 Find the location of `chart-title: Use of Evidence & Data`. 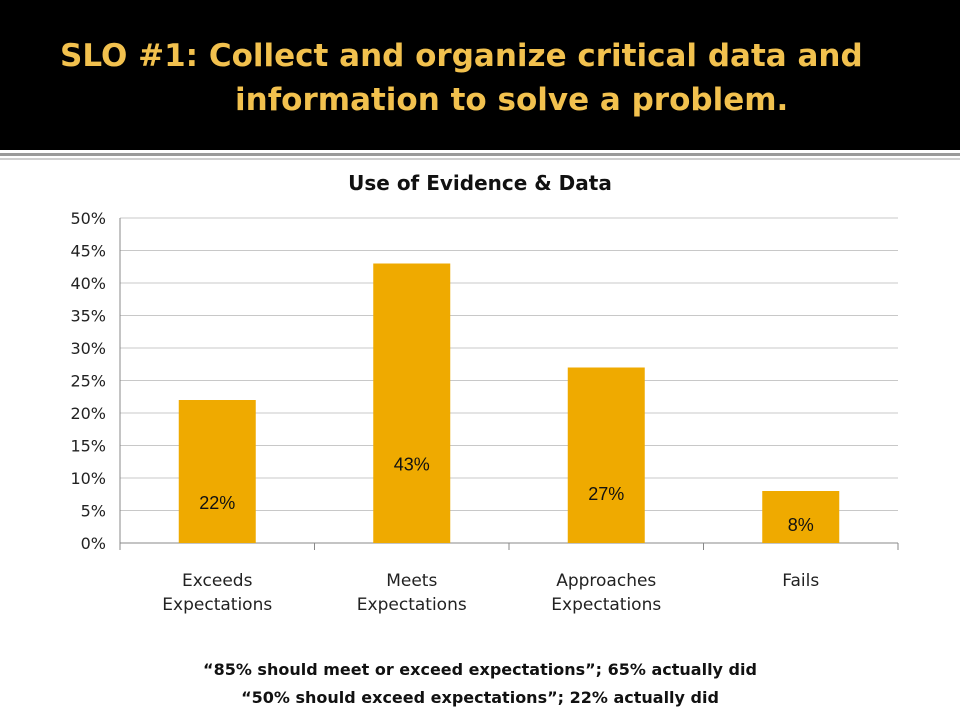

chart-title: Use of Evidence & Data is located at coordinates (480, 183).